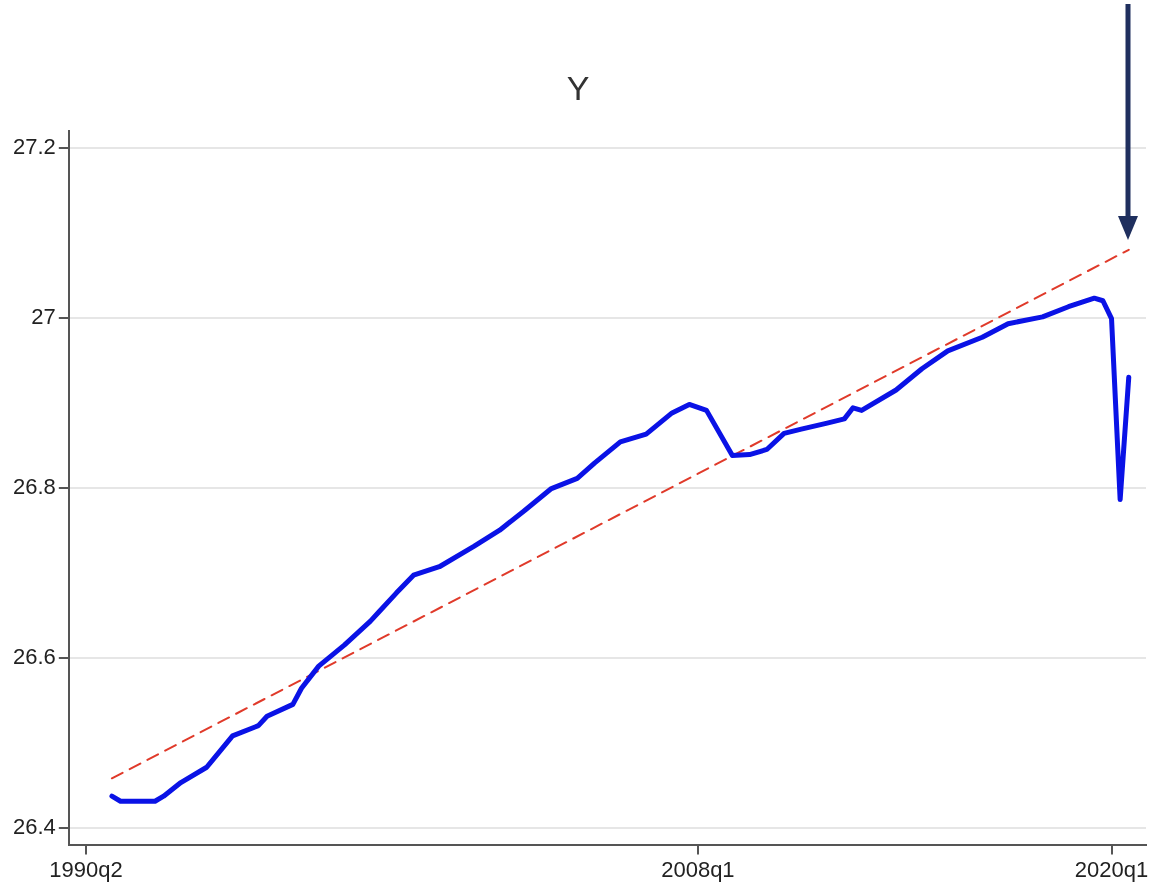  Describe the element at coordinates (34, 486) in the screenshot. I see `y-tick-label: 26.8` at that location.